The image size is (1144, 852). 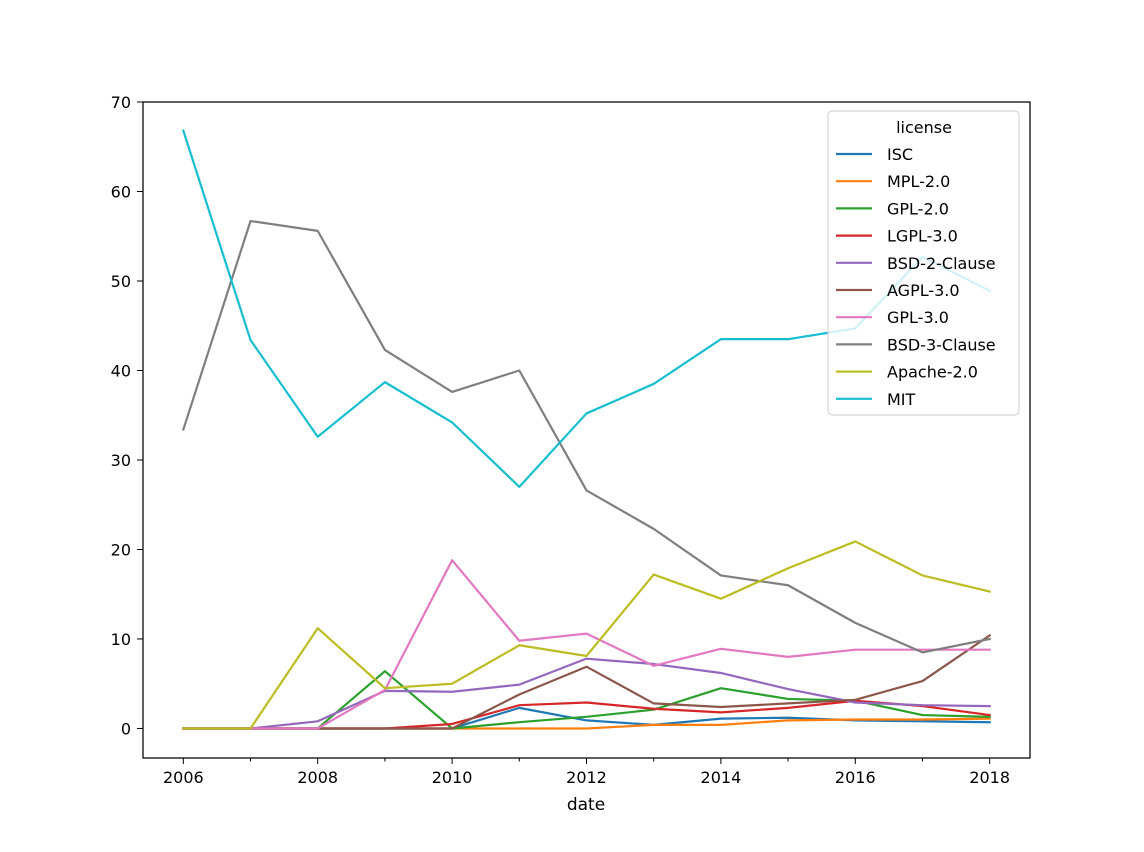 I want to click on y-tick-label: 50, so click(x=121, y=281).